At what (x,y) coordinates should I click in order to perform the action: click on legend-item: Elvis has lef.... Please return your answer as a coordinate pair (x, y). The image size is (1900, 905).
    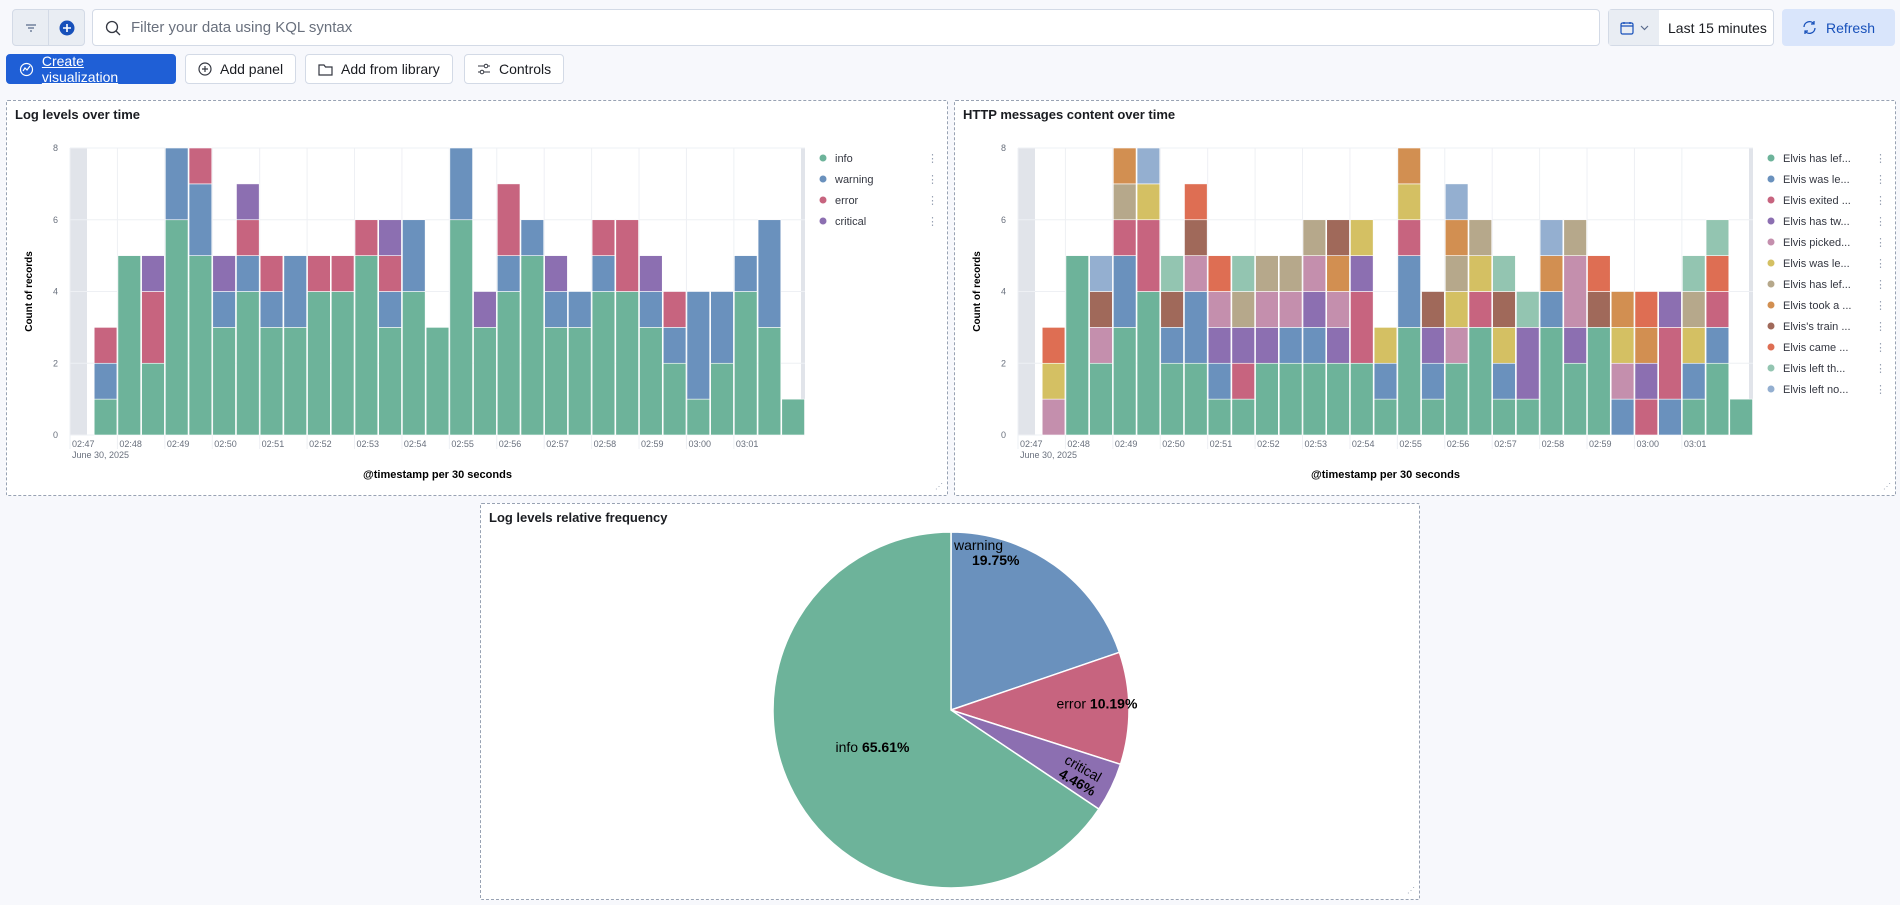
    Looking at the image, I should click on (1817, 159).